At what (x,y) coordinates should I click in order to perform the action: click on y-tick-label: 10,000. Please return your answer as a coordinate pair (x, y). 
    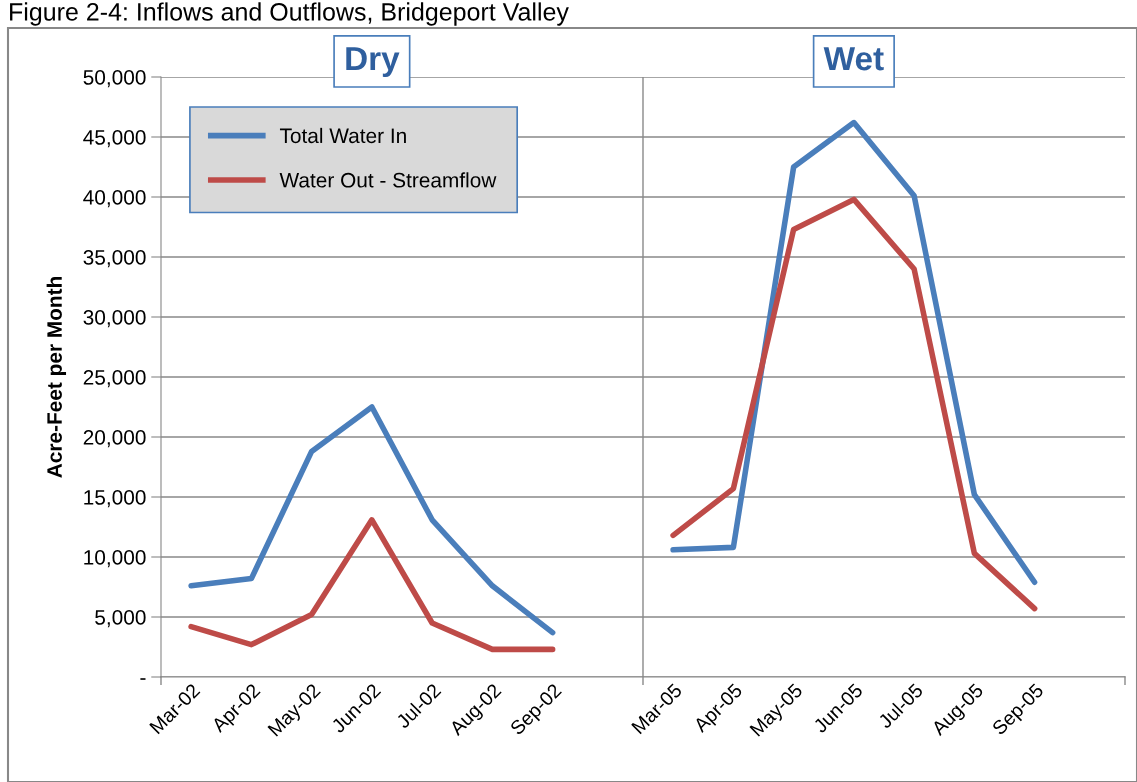
    Looking at the image, I should click on (115, 559).